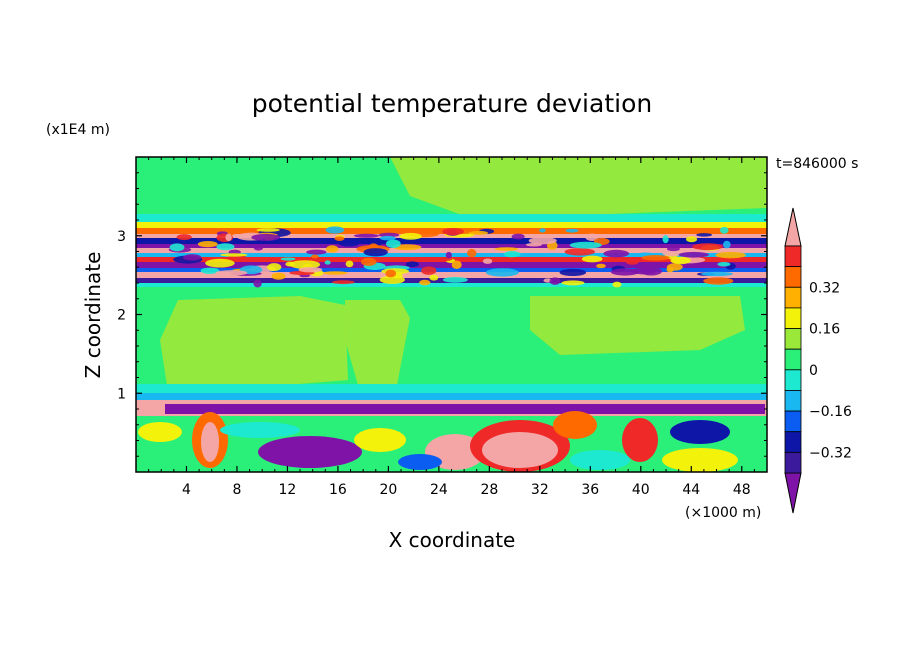  What do you see at coordinates (338, 490) in the screenshot?
I see `x-tick-label: 16` at bounding box center [338, 490].